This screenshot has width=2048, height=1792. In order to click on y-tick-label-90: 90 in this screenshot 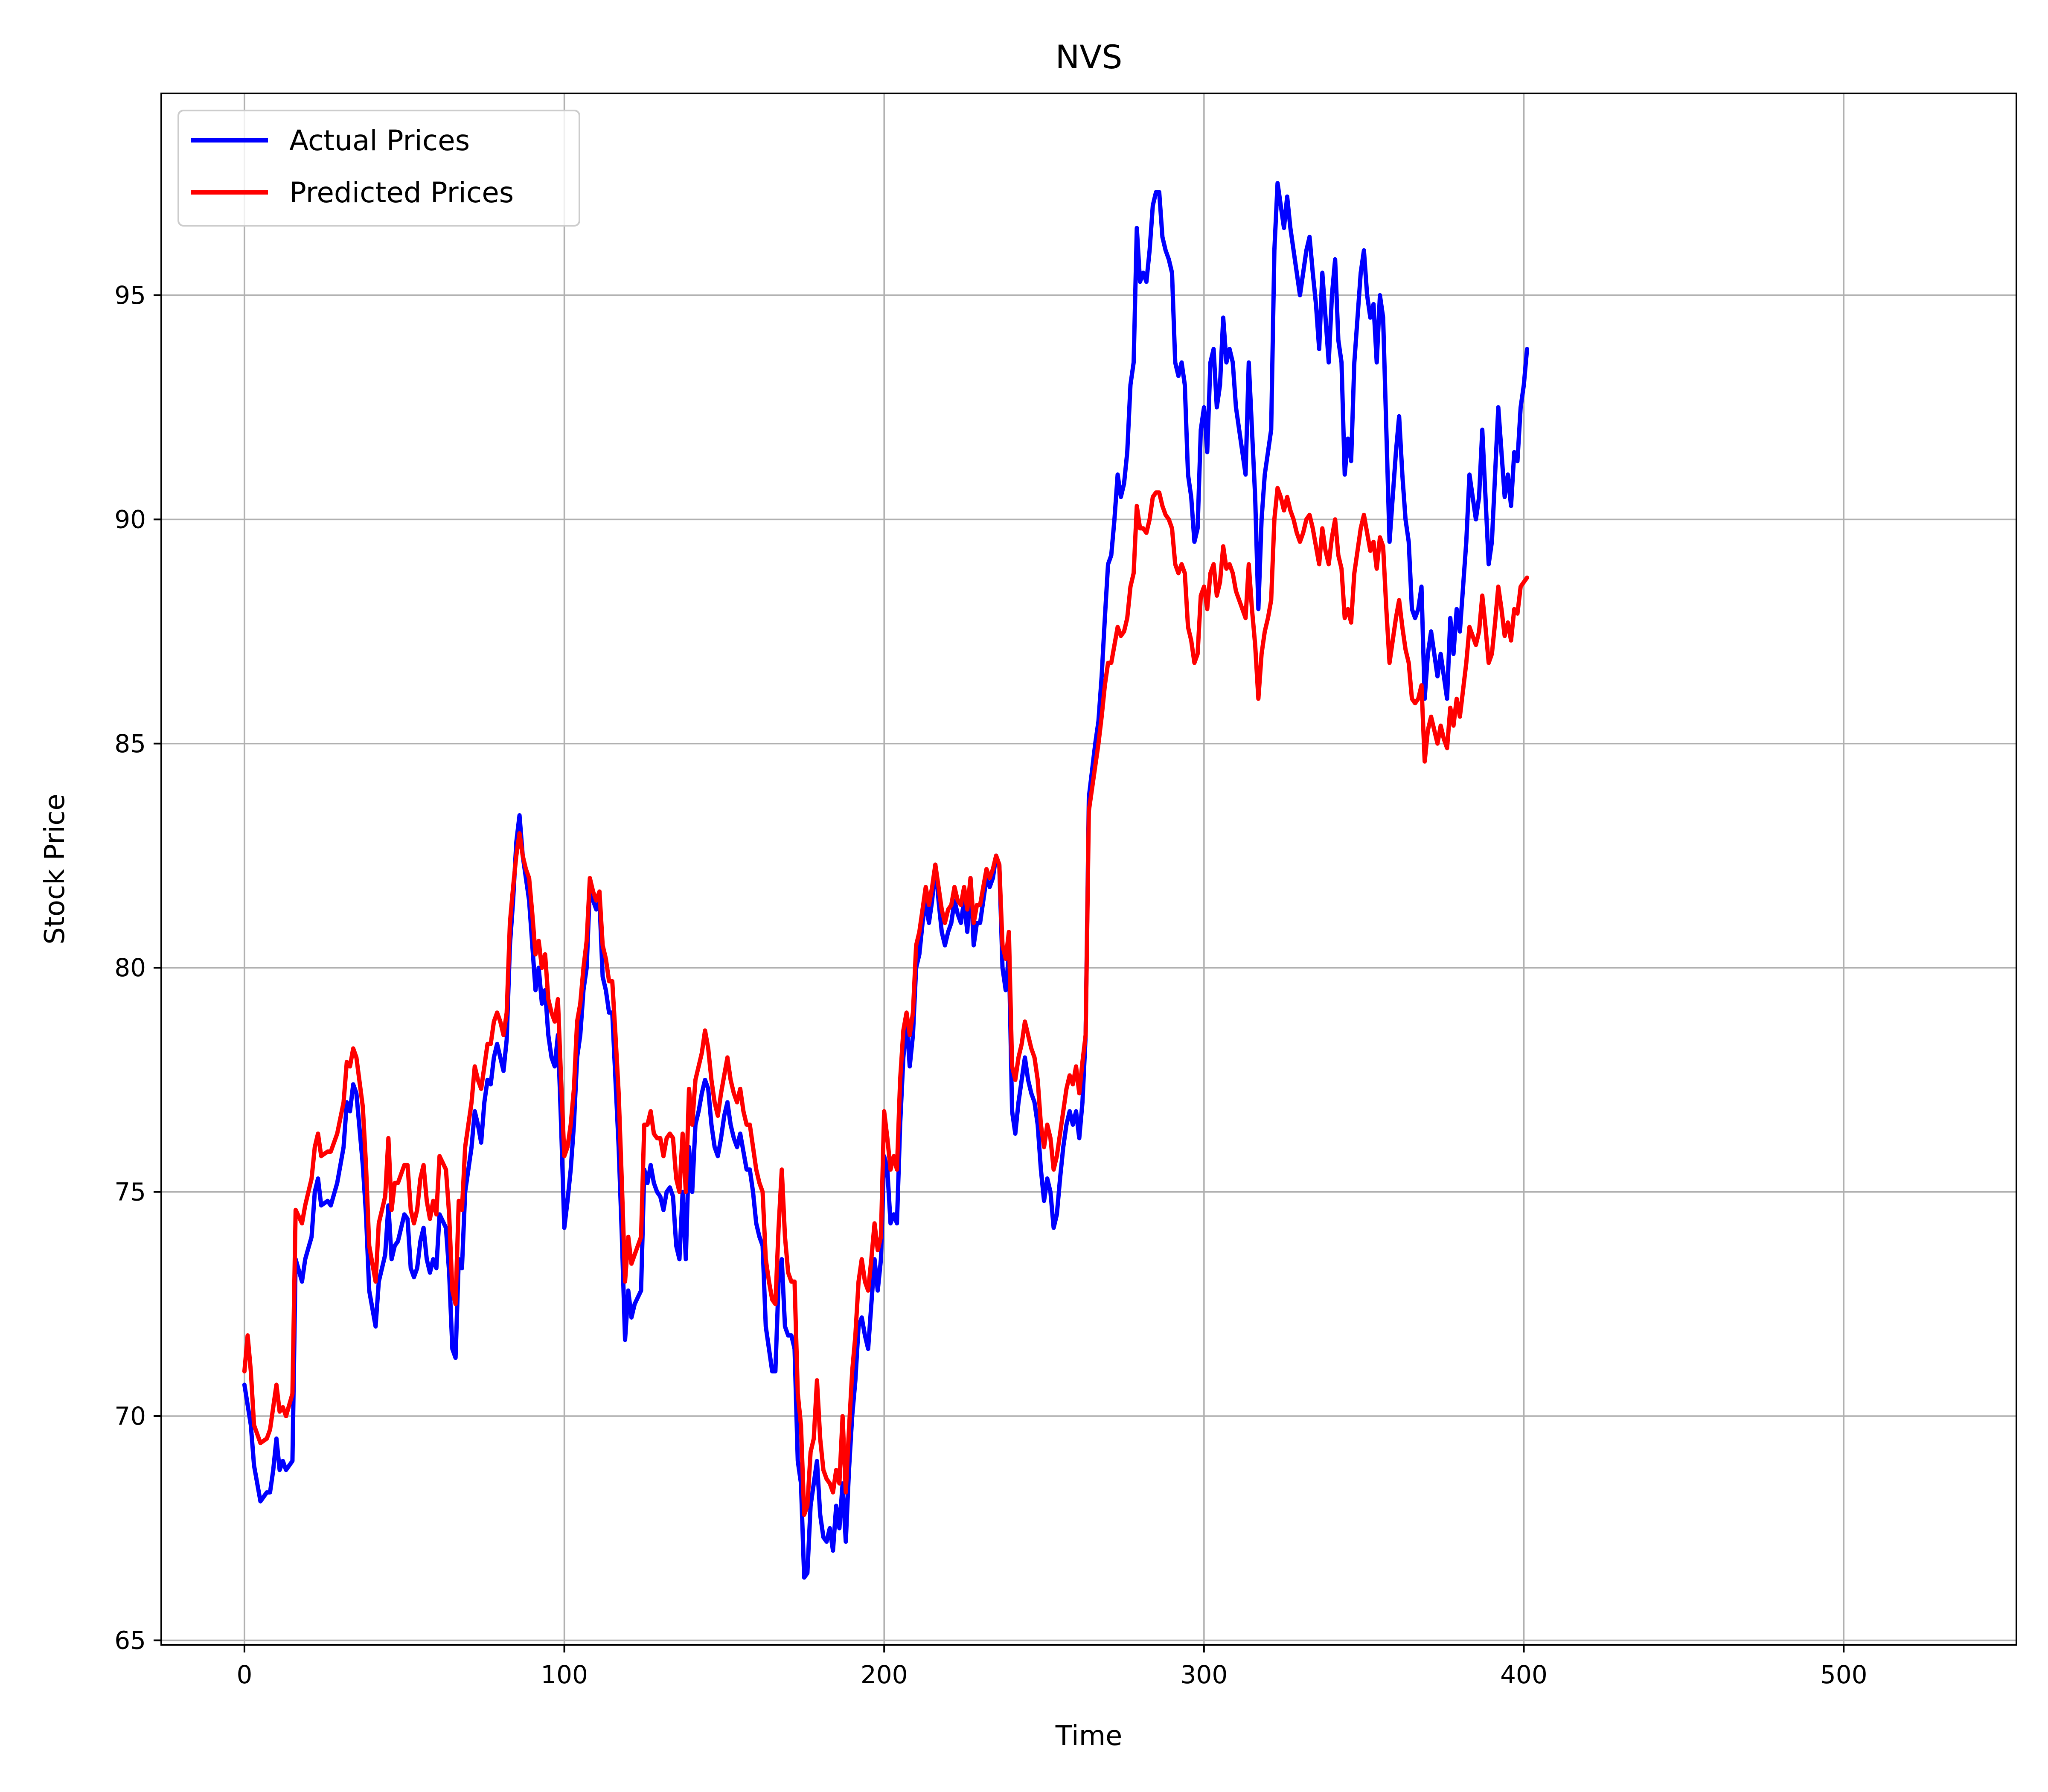, I will do `click(130, 519)`.